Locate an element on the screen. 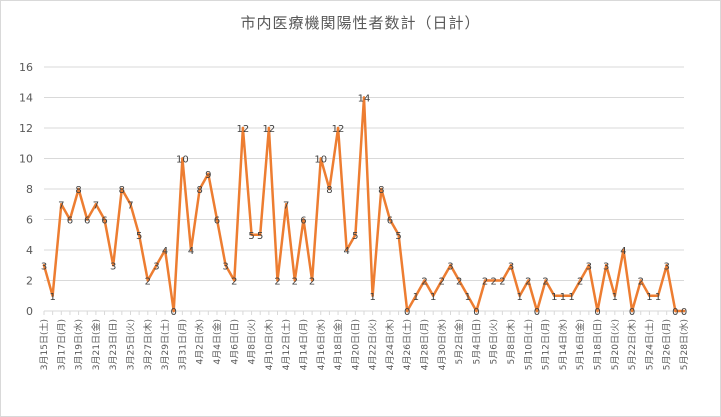 The height and width of the screenshot is (417, 721). x-tick-label: 3月31日(月) is located at coordinates (182, 344).